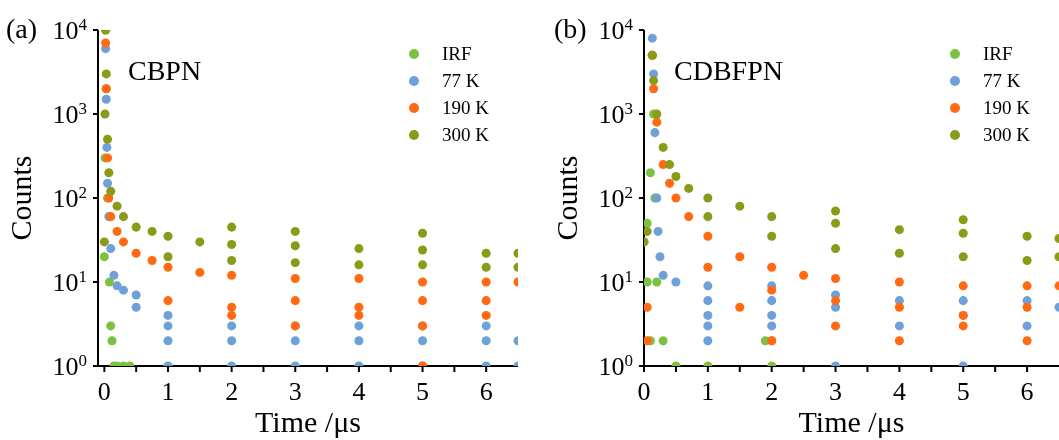 The width and height of the screenshot is (1059, 440). What do you see at coordinates (899, 391) in the screenshot?
I see `x-tick-label: 4` at bounding box center [899, 391].